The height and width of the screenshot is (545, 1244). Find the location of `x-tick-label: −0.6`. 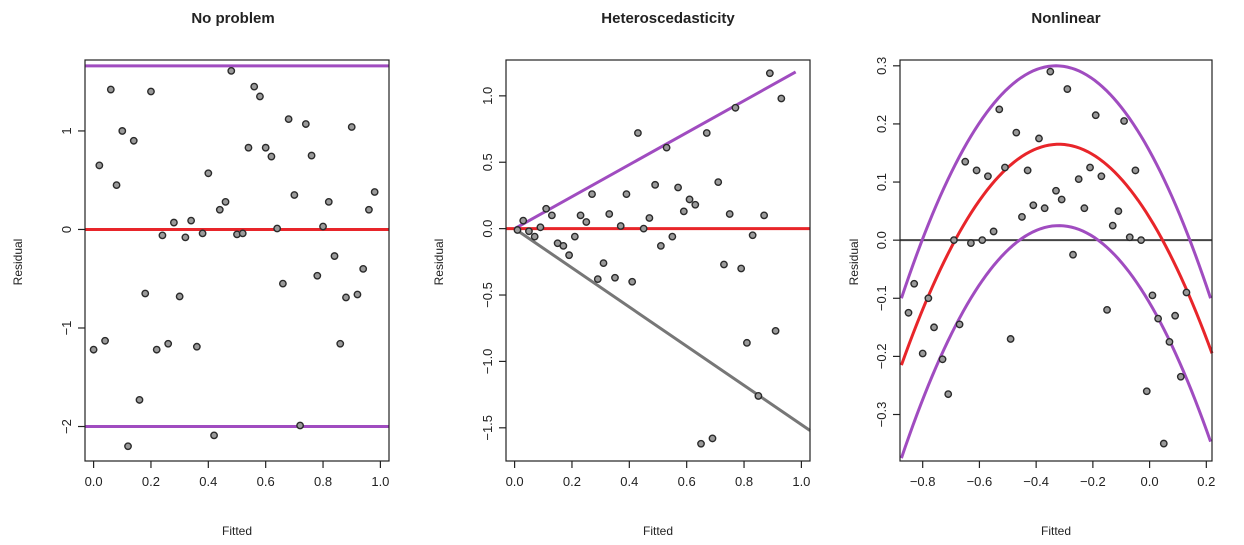

x-tick-label: −0.6 is located at coordinates (980, 481).